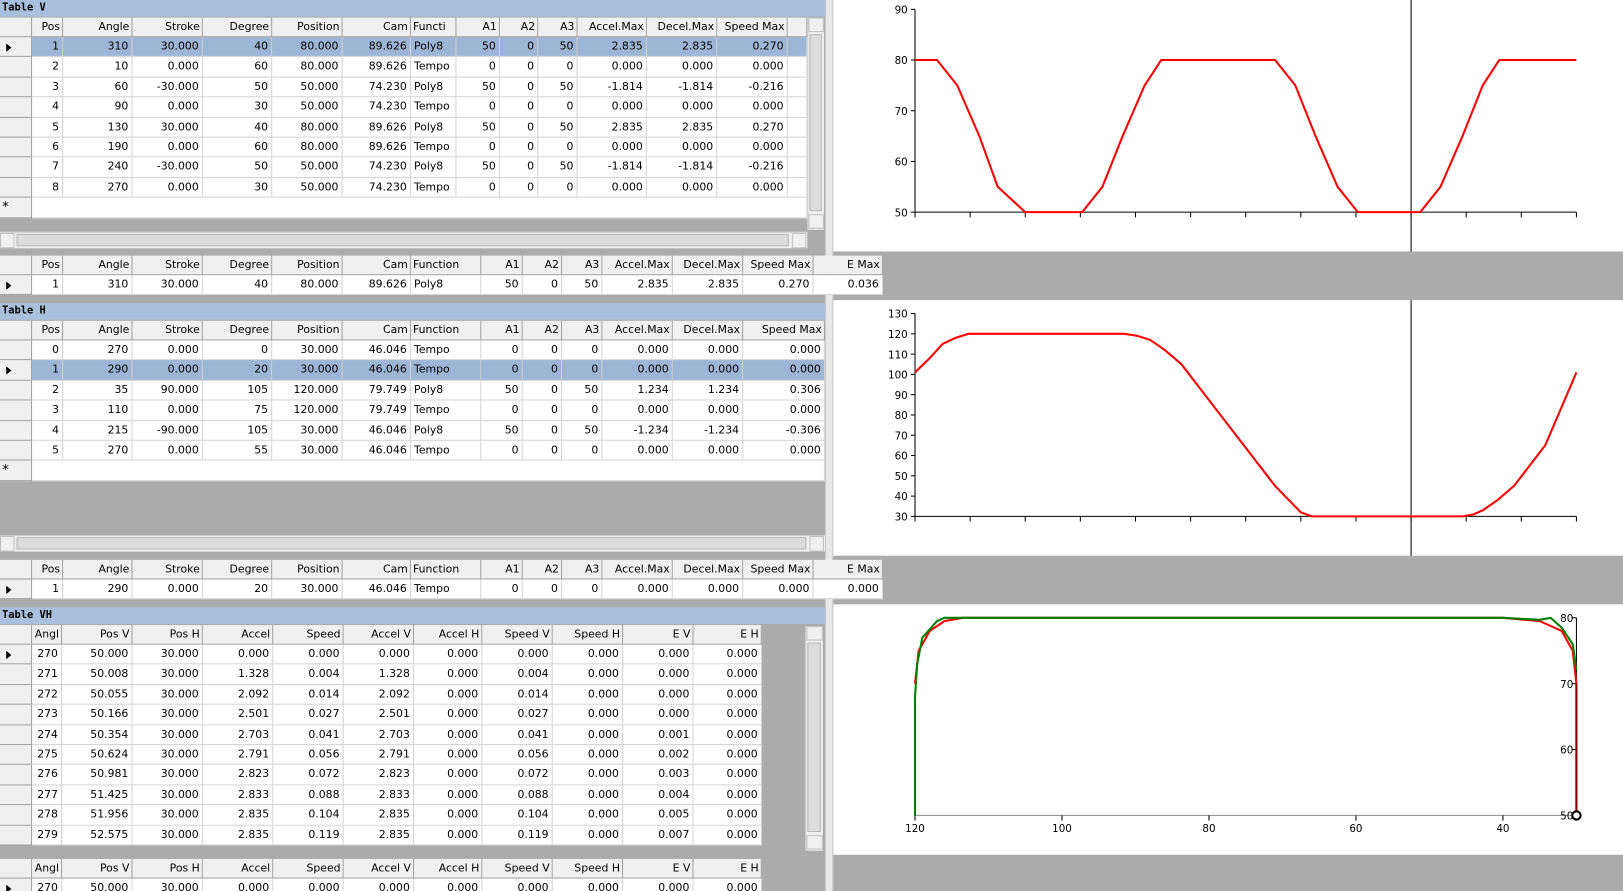  What do you see at coordinates (412, 616) in the screenshot?
I see `table-title: Table VH` at bounding box center [412, 616].